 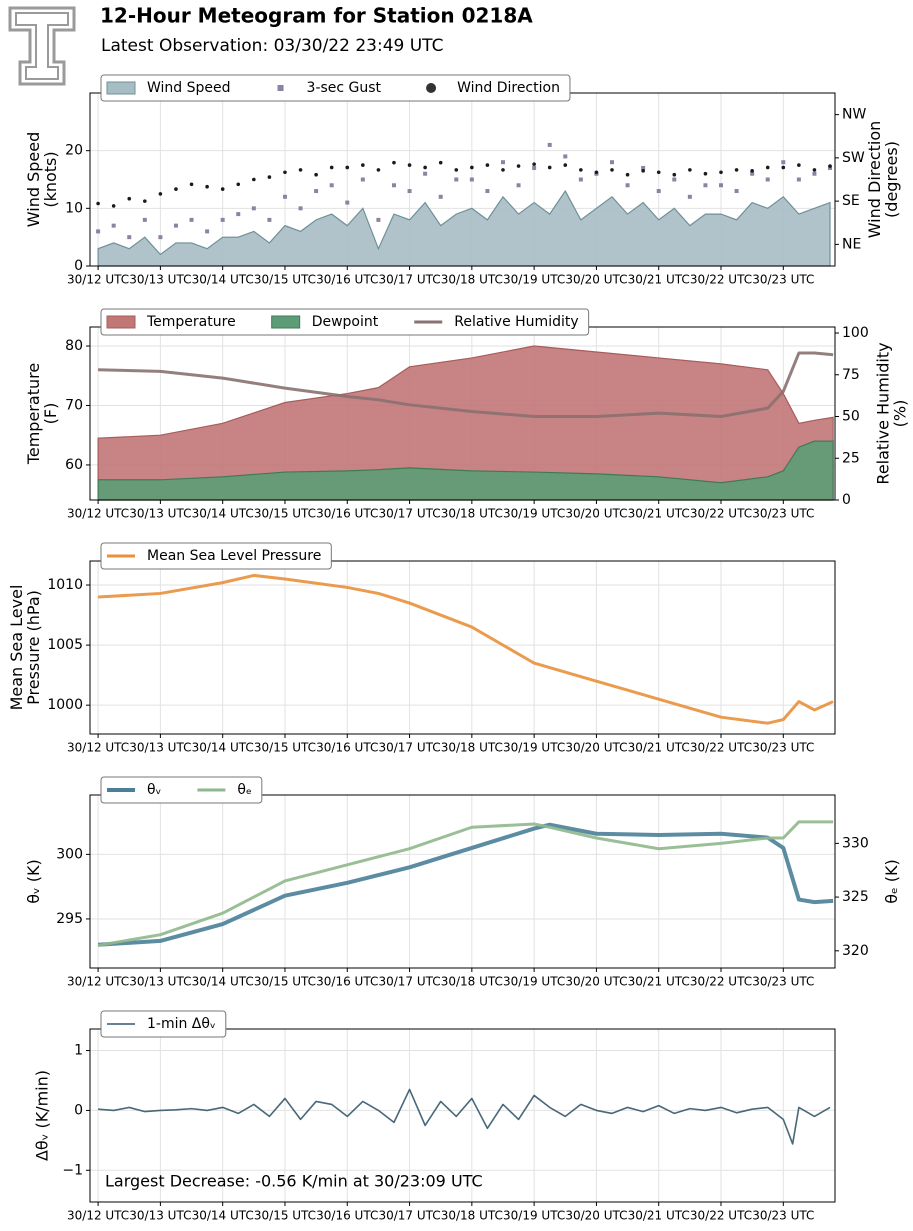 What do you see at coordinates (65, 645) in the screenshot?
I see `y-tick-label: 1005` at bounding box center [65, 645].